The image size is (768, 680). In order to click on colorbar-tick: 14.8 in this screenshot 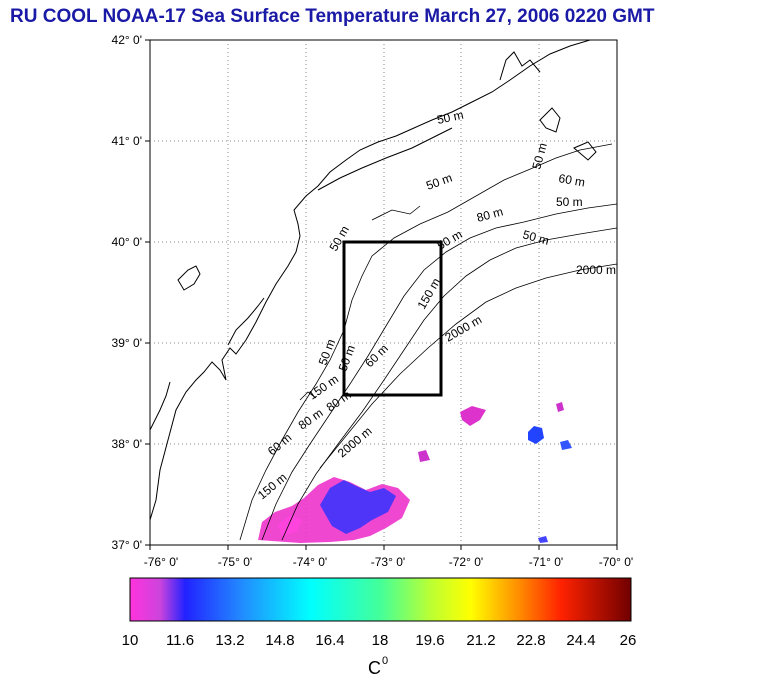, I will do `click(279, 640)`.